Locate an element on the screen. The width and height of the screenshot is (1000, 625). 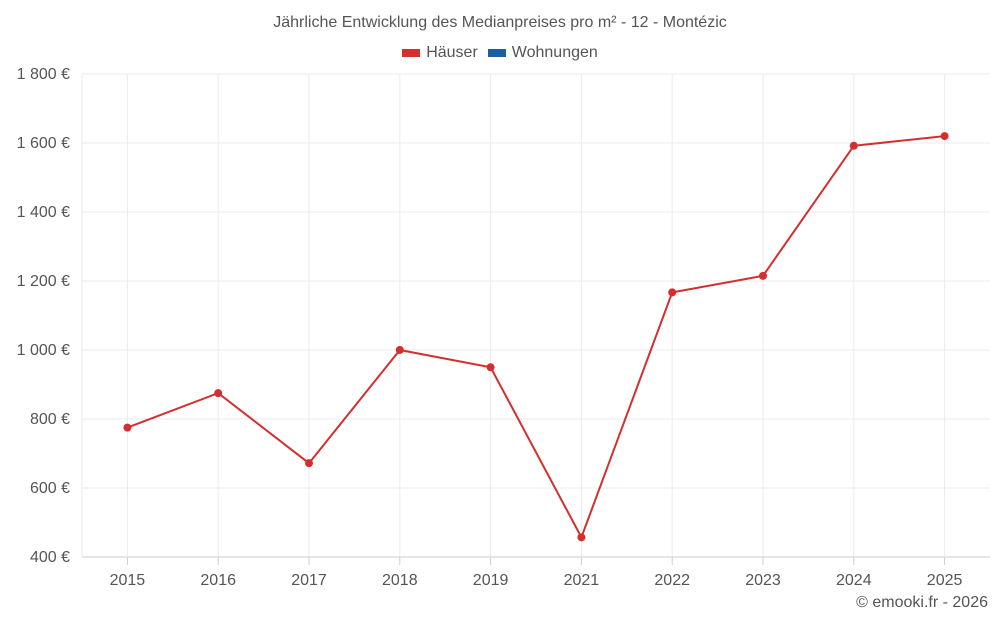
x-tick-label: 2015 is located at coordinates (128, 580).